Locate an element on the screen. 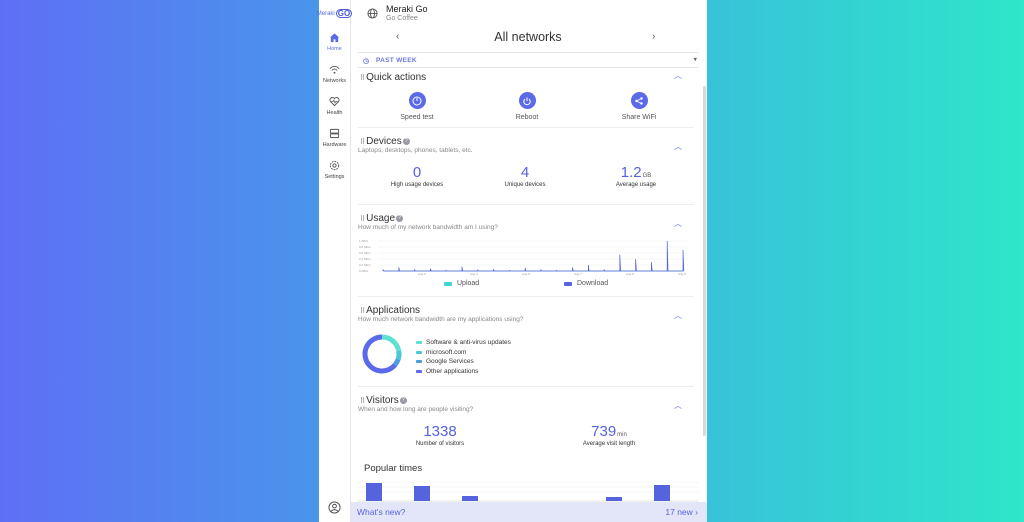 This screenshot has height=522, width=1024. devices-title: Devices is located at coordinates (384, 141).